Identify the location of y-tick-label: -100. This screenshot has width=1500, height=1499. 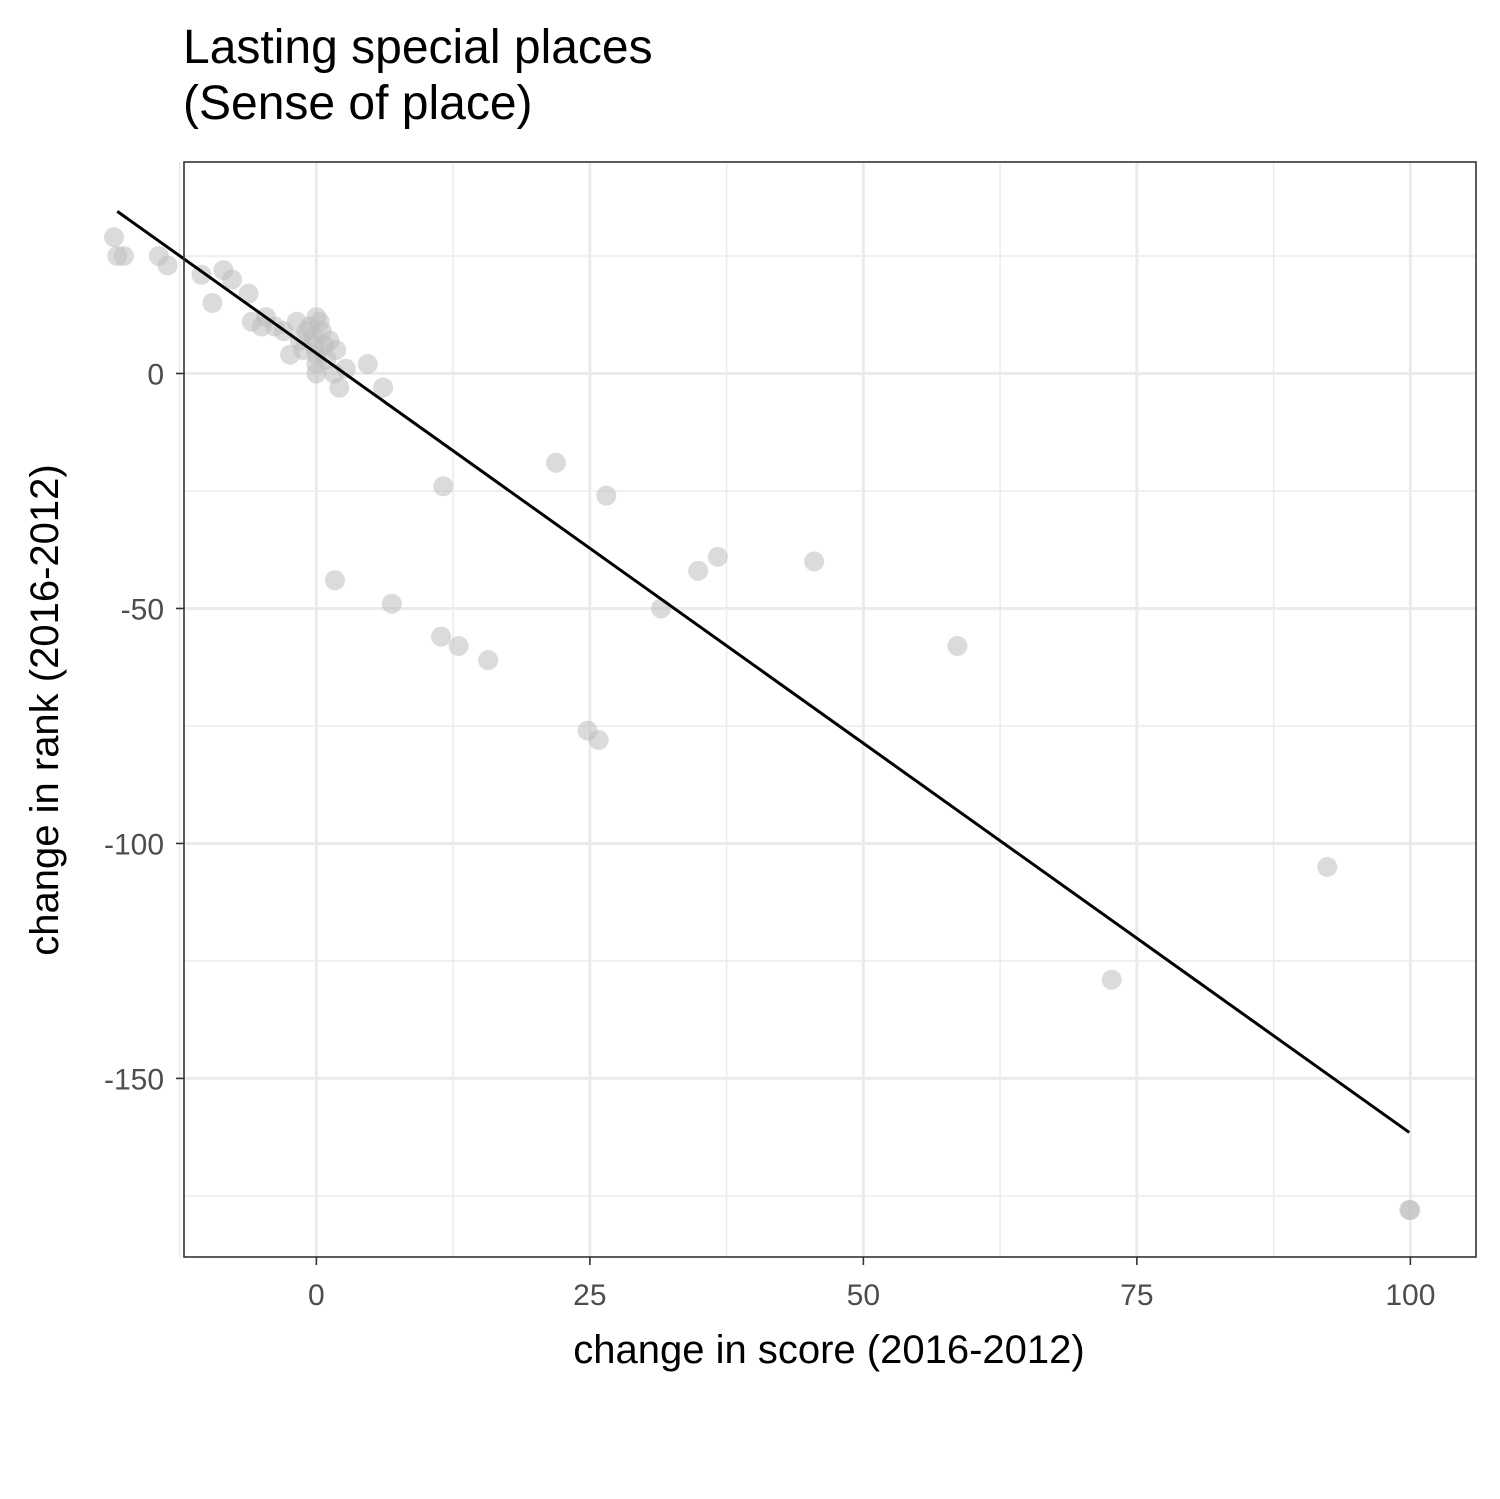
(134, 844).